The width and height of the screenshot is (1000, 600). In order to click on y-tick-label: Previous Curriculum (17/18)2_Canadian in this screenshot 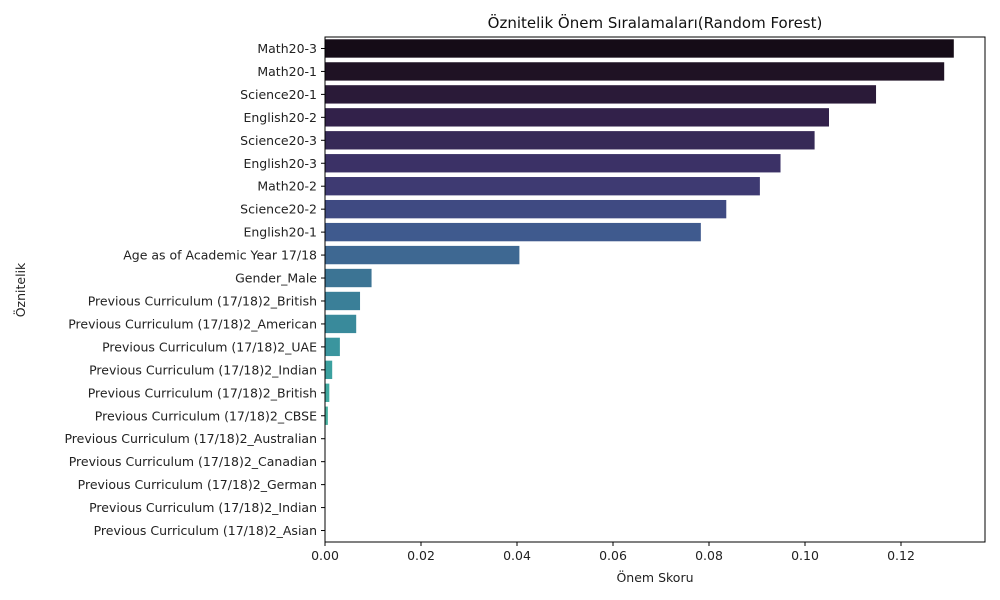, I will do `click(193, 461)`.